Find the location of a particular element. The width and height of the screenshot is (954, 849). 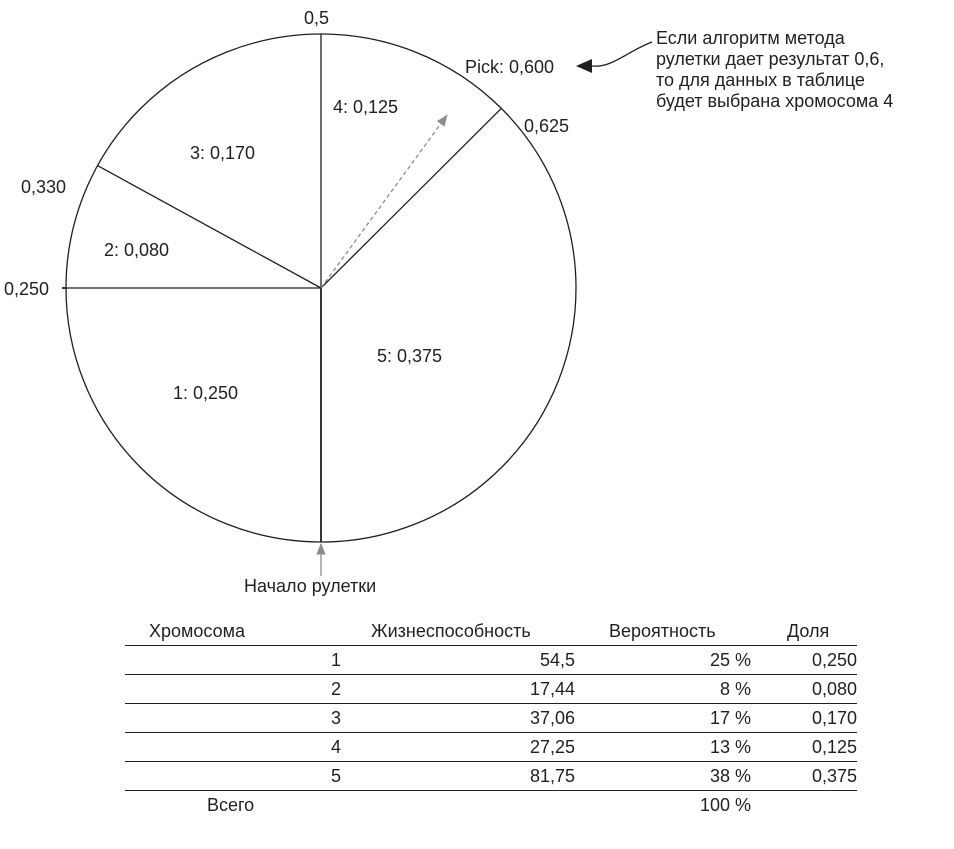

table-row: 1 54,5 25 % 0,250 is located at coordinates (491, 660).